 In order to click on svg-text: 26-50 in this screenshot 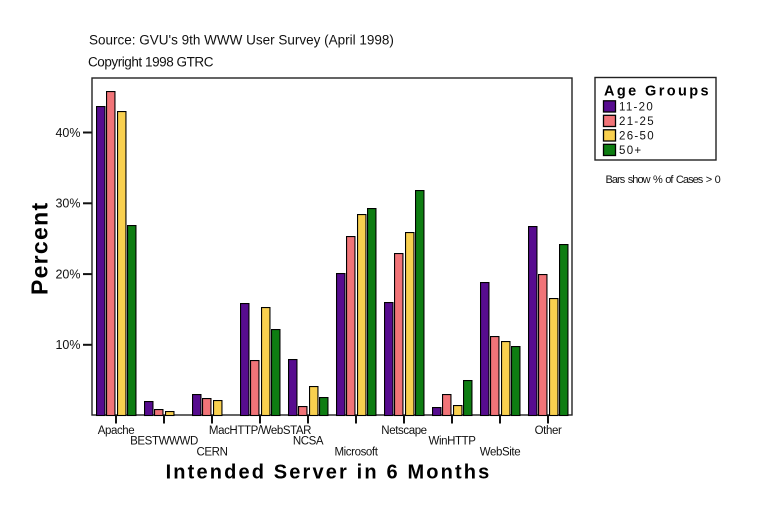, I will do `click(637, 136)`.